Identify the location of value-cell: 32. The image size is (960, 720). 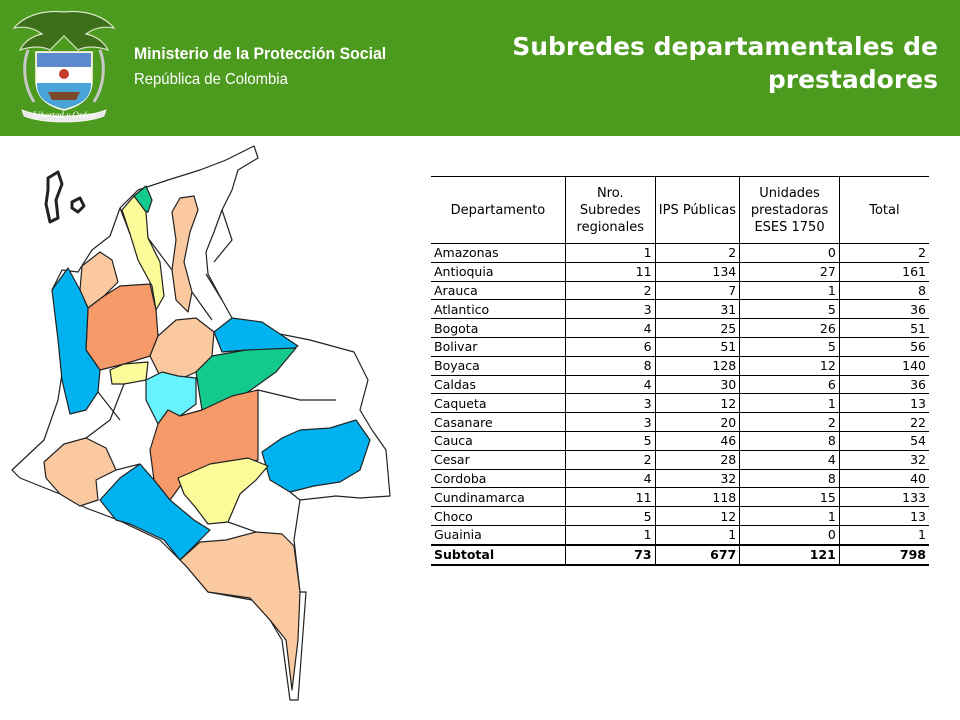
(697, 479).